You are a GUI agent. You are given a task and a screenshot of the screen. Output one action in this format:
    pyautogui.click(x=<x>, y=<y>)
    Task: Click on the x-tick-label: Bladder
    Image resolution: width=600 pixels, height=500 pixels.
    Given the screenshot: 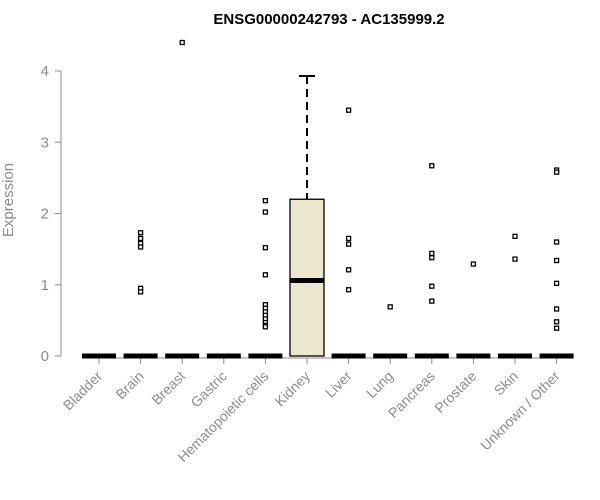 What is the action you would take?
    pyautogui.click(x=83, y=391)
    